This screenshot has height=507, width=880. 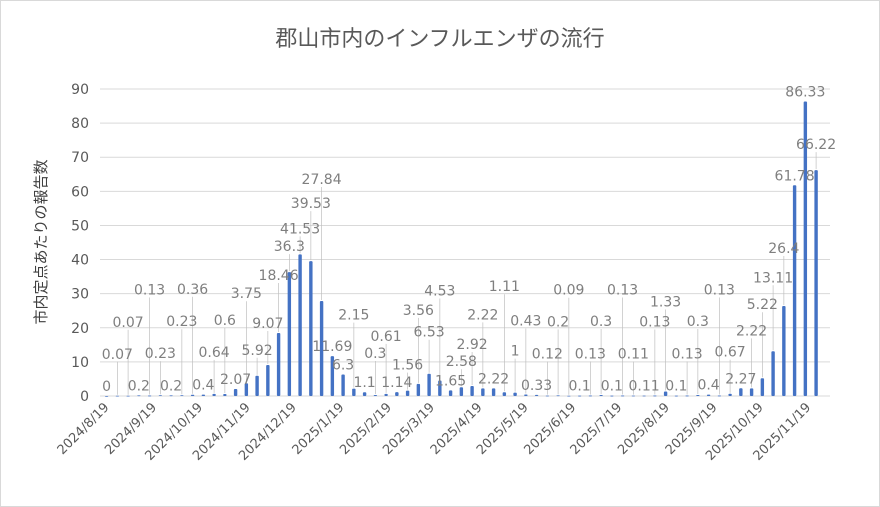 I want to click on y-axis-label: 市内定点あたりの報告数, so click(x=41, y=241).